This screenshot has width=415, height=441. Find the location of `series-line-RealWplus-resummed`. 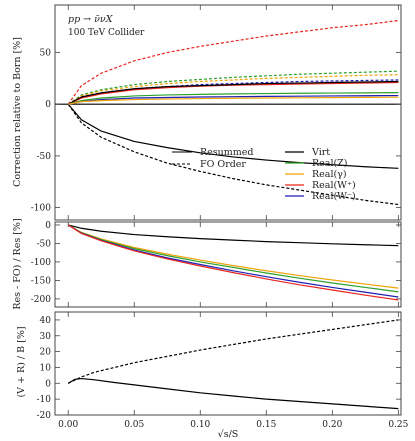

series-line-RealWplus-resummed is located at coordinates (233, 262).